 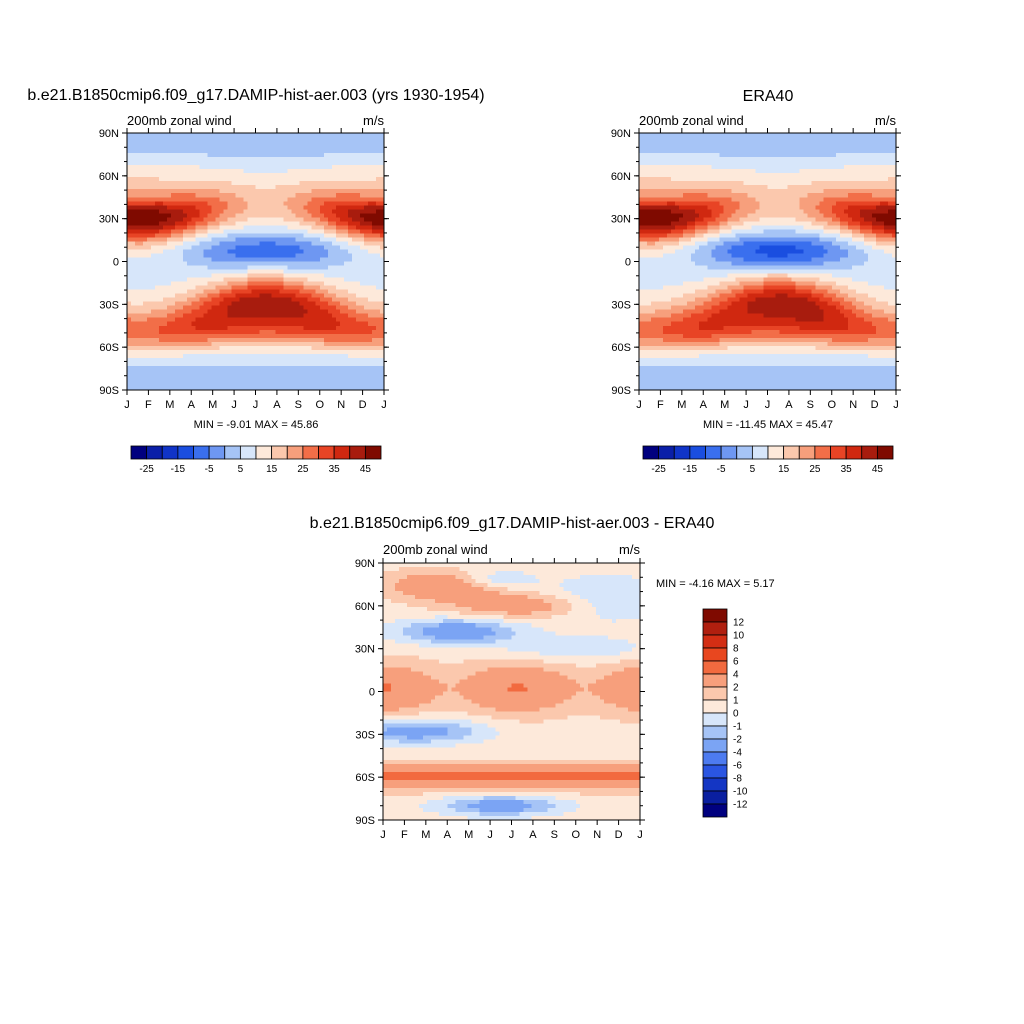 I want to click on panel-model-minmax-label: MIN = -9.01 MAX = 45.86, so click(x=256, y=425).